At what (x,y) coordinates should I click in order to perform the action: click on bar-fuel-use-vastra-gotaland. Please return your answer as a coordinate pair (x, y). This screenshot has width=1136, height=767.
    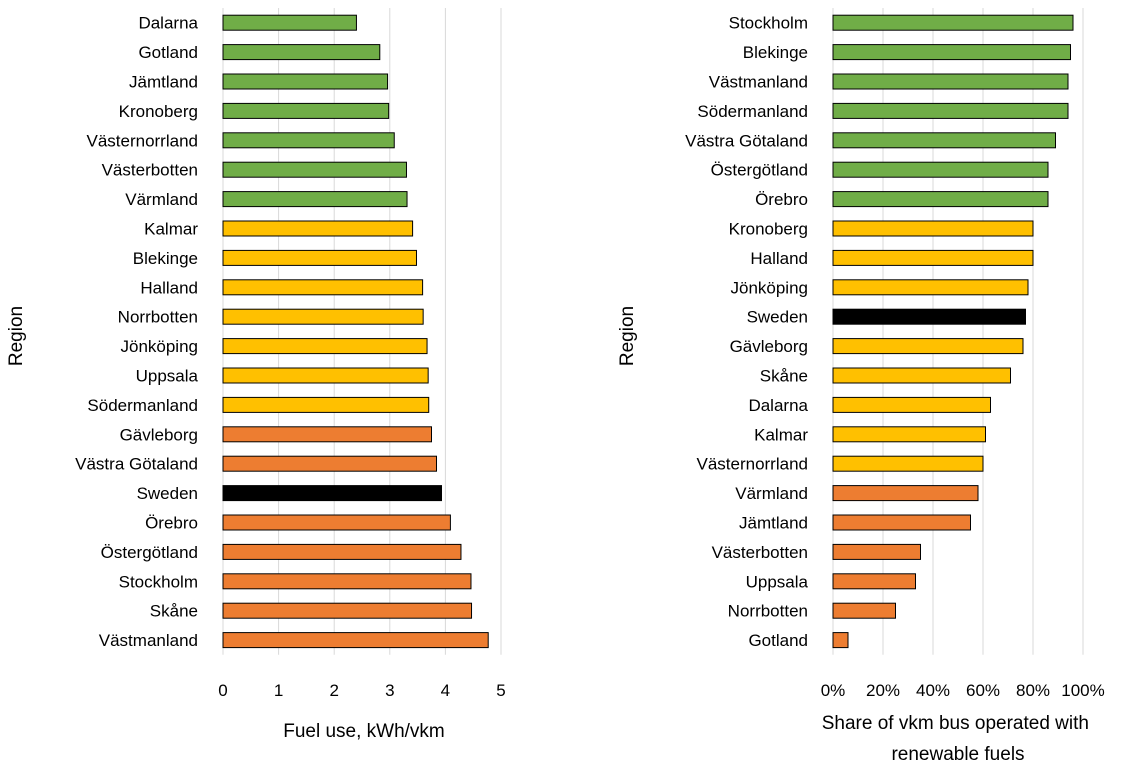
    Looking at the image, I should click on (330, 463).